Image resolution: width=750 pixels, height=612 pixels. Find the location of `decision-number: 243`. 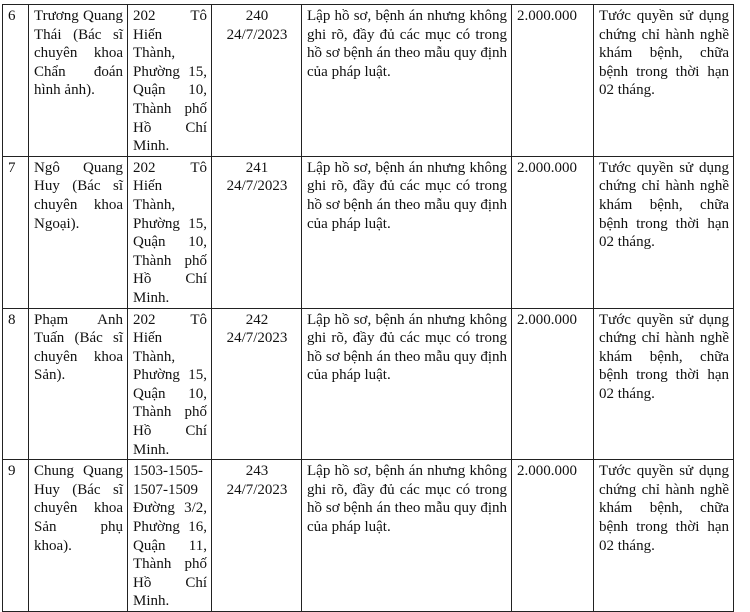

decision-number: 243 is located at coordinates (257, 471).